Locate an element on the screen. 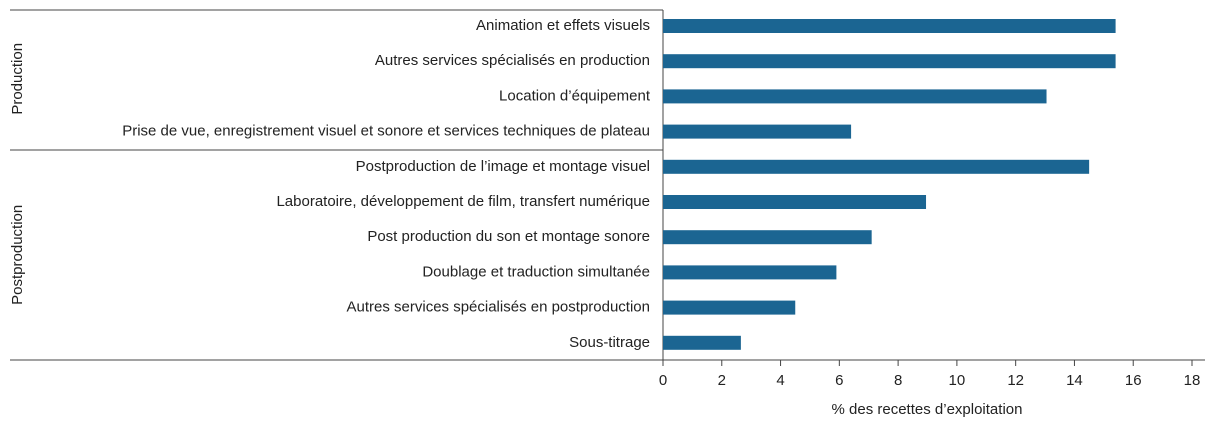  category-label: Doublage et traduction simultanée is located at coordinates (536, 271).